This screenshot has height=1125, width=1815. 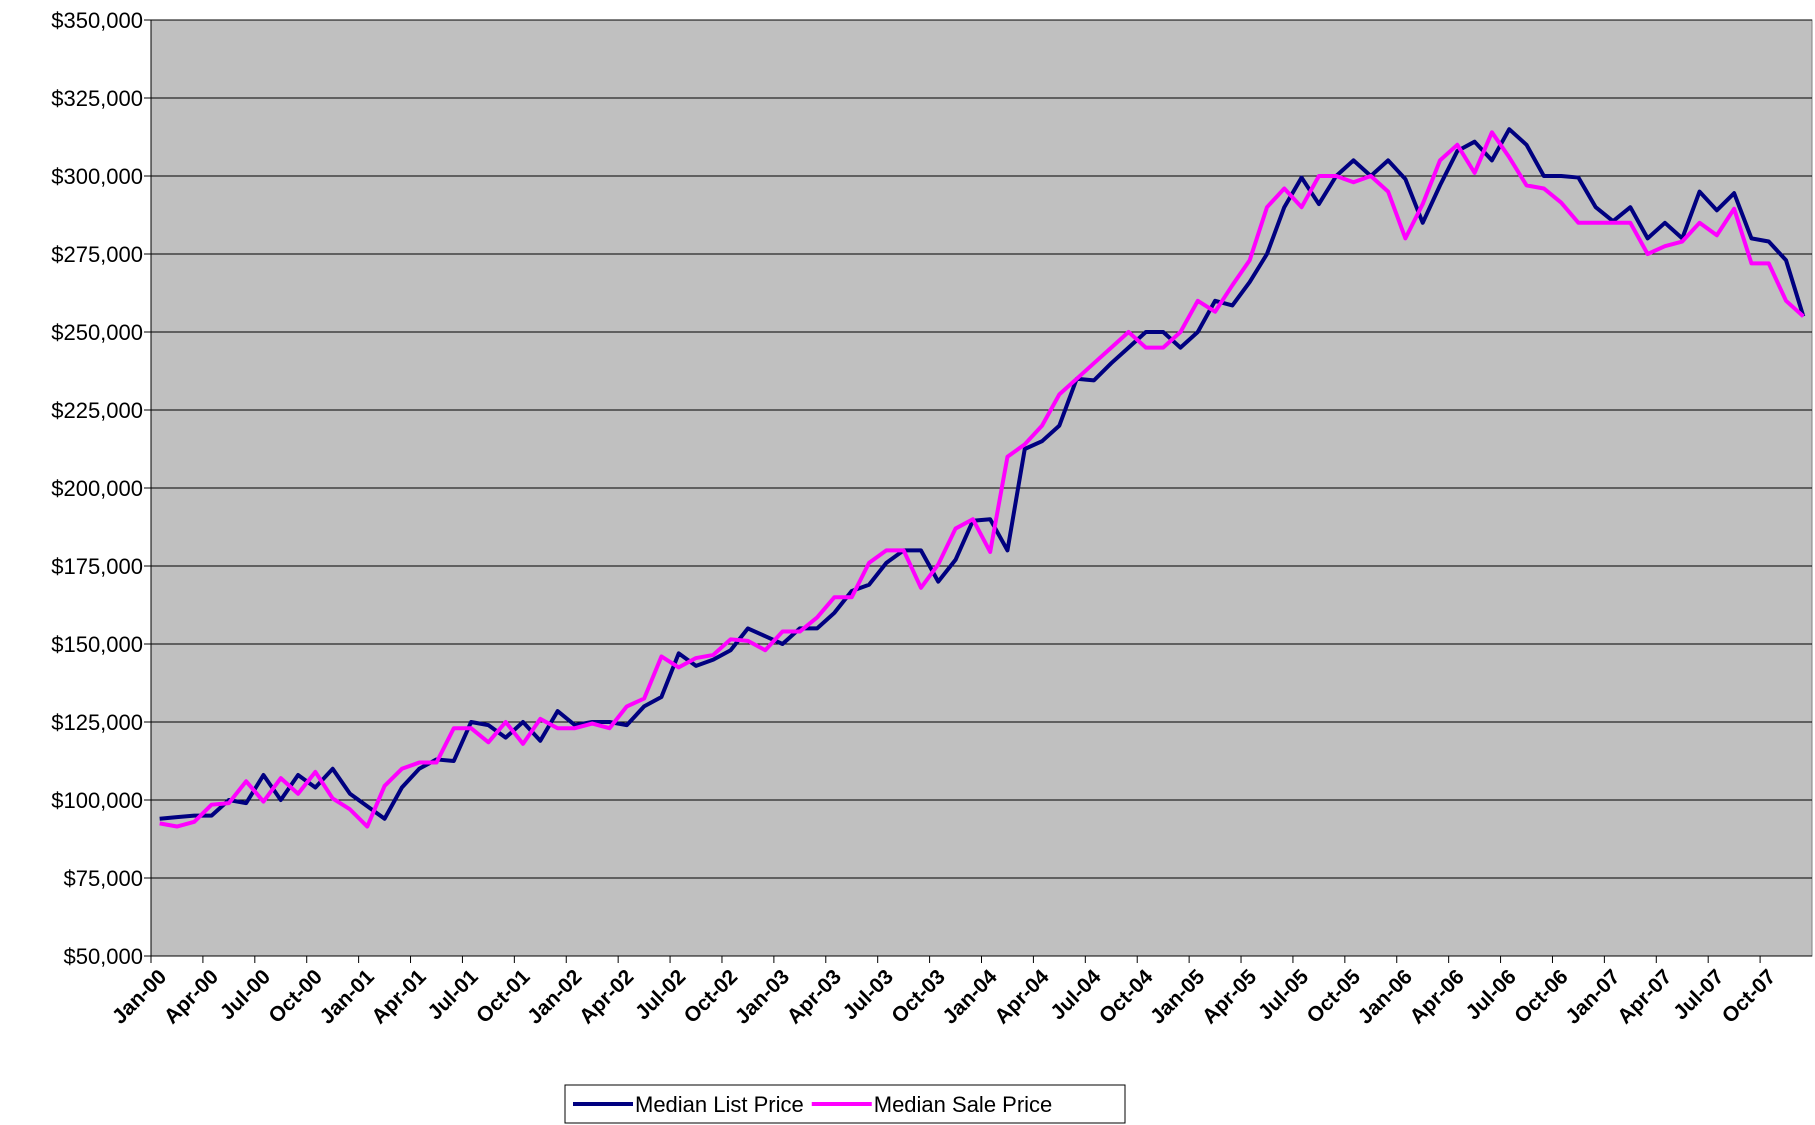 What do you see at coordinates (295, 996) in the screenshot?
I see `x-tick-label: Oct-00` at bounding box center [295, 996].